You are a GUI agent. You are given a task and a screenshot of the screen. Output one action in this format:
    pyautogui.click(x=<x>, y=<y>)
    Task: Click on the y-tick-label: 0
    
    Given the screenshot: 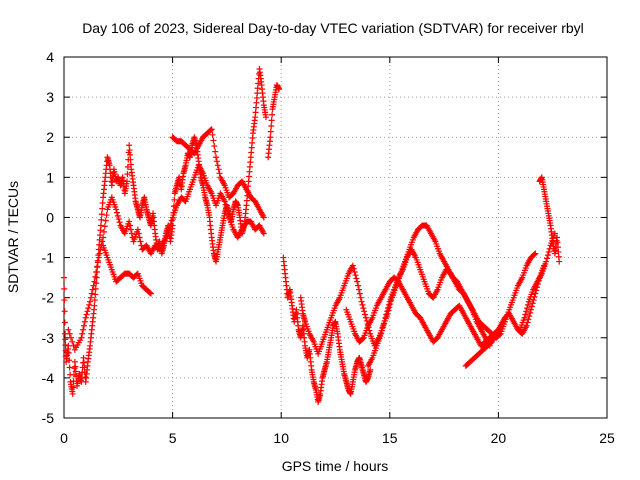 What is the action you would take?
    pyautogui.click(x=50, y=217)
    